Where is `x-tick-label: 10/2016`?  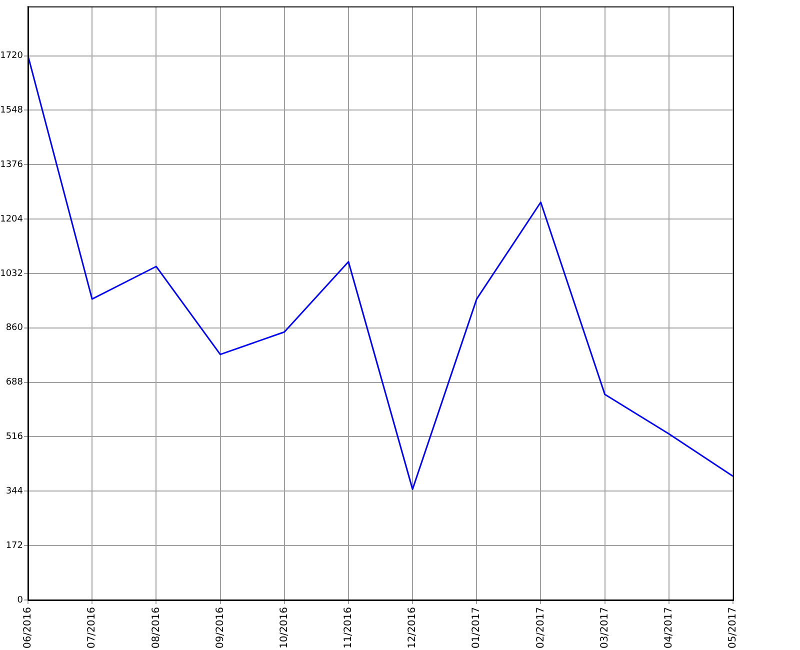
x-tick-label: 10/2016 is located at coordinates (284, 628).